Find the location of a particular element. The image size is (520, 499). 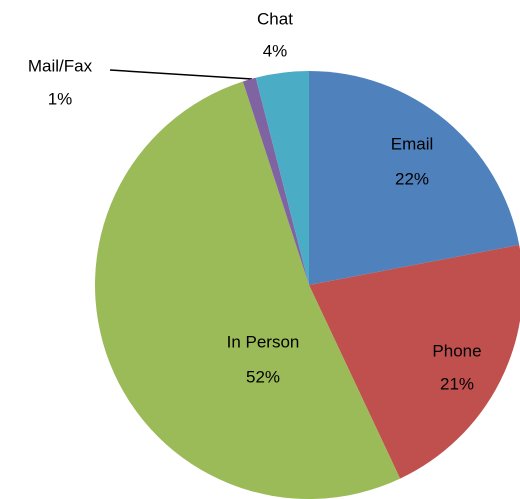

slice-label: Mail/Fax is located at coordinates (60, 65).